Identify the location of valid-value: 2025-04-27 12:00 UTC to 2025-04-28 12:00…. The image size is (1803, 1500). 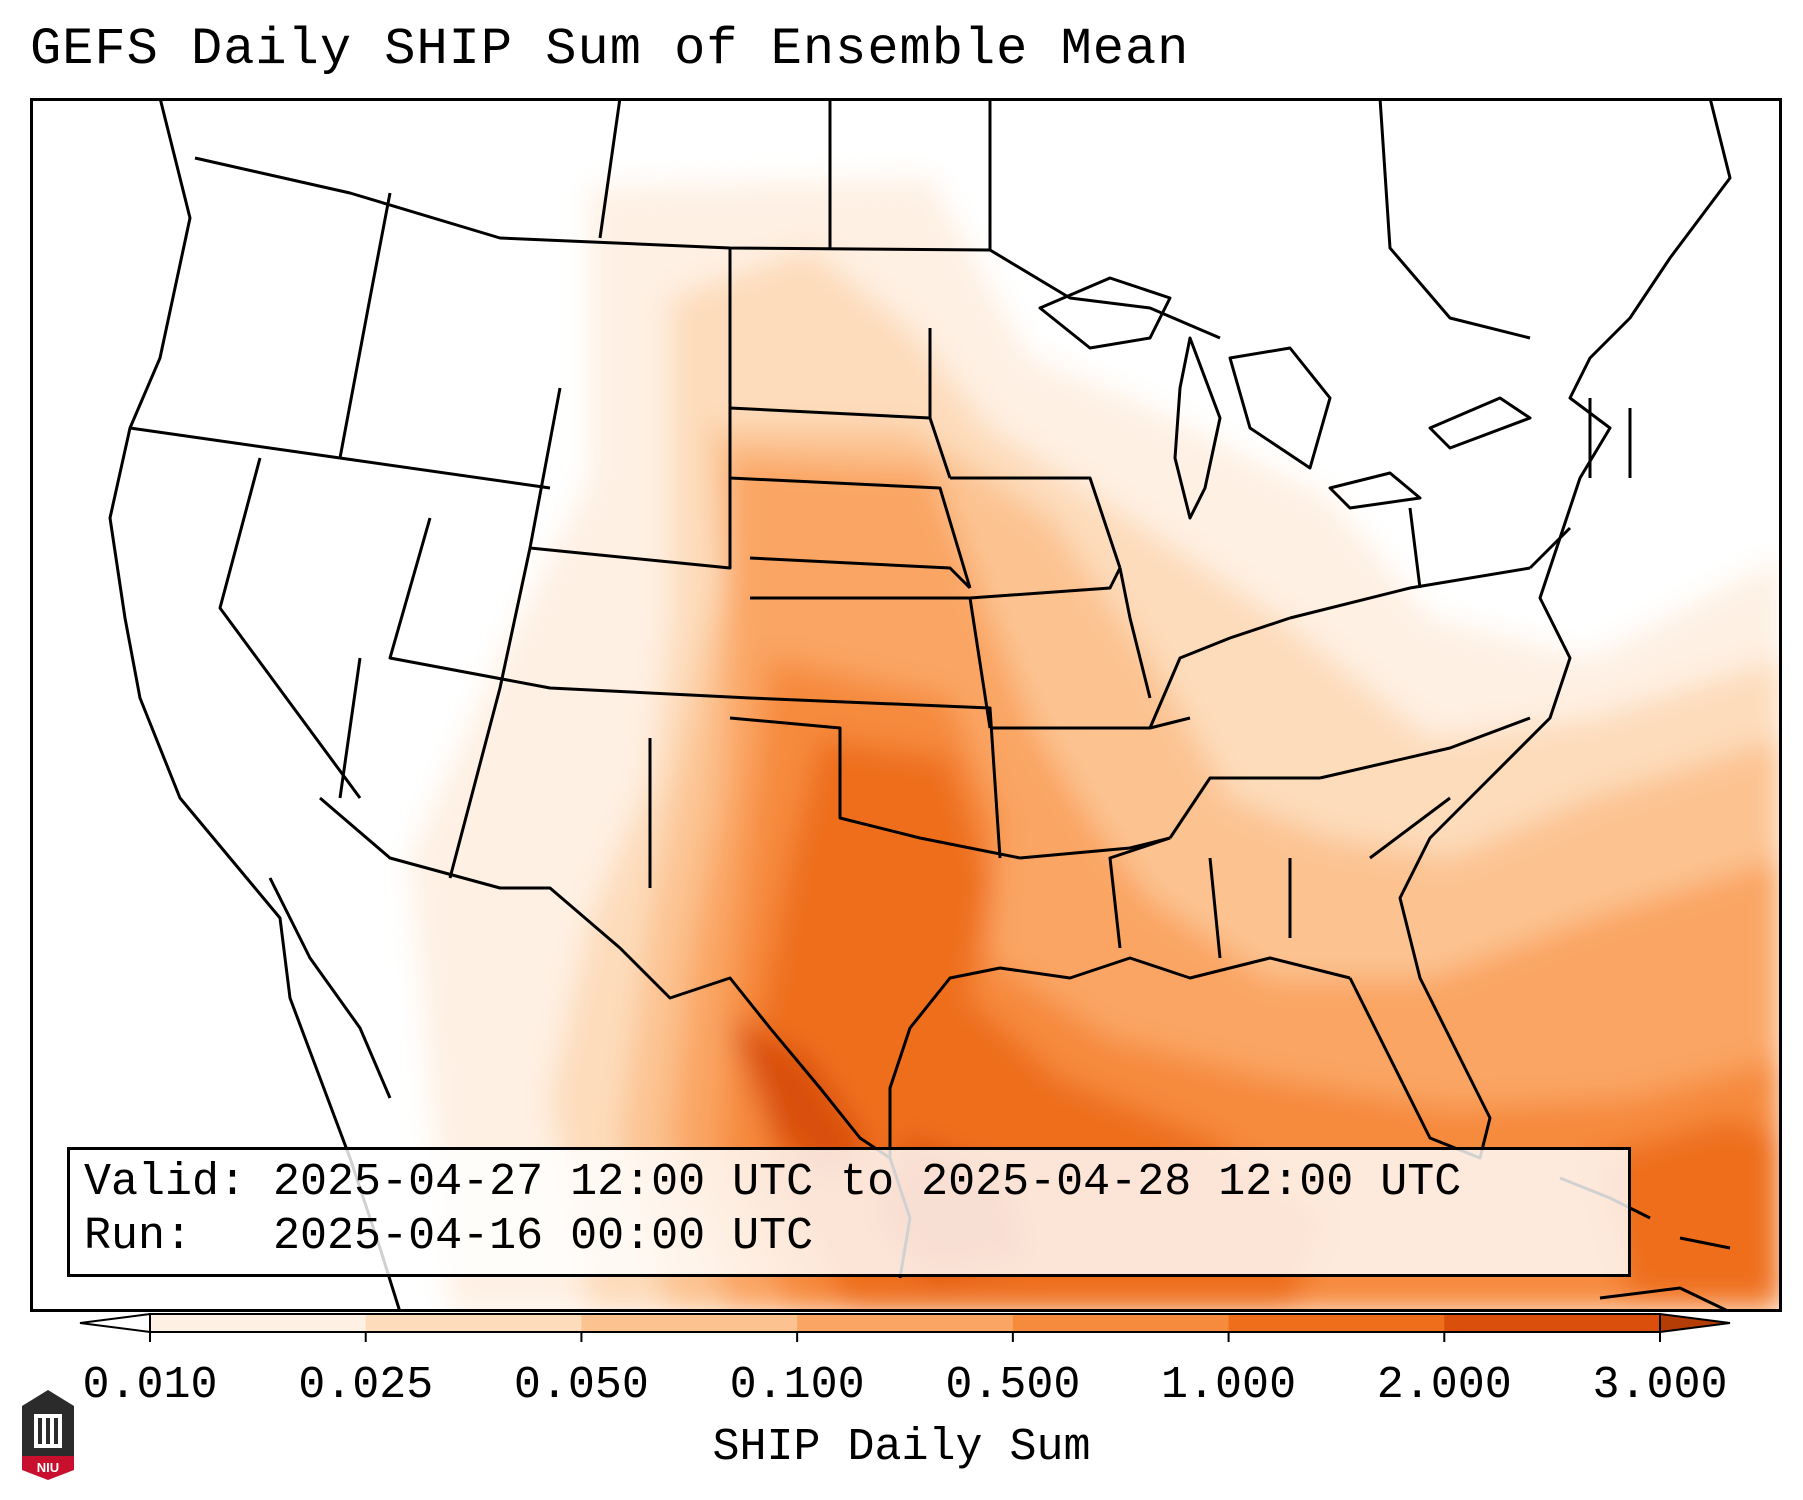
(867, 1182).